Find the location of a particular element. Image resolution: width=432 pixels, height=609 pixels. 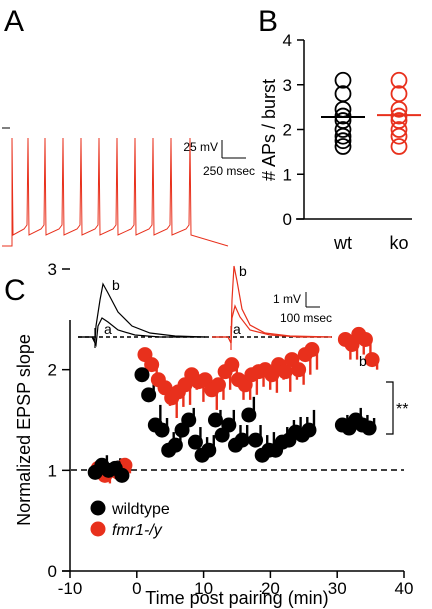

late-point-label-b: b is located at coordinates (363, 361).